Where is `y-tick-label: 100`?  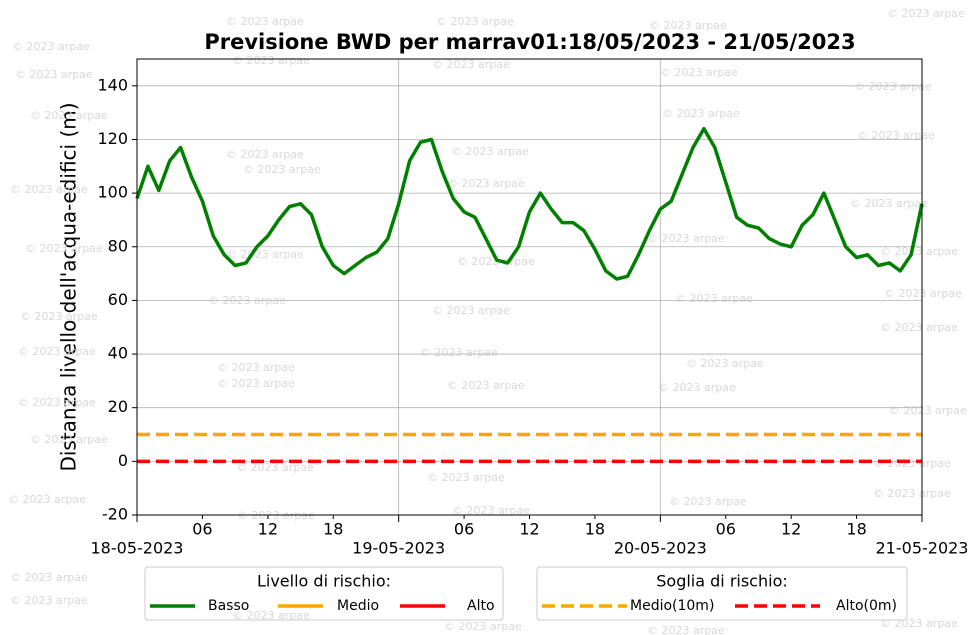
y-tick-label: 100 is located at coordinates (112, 192).